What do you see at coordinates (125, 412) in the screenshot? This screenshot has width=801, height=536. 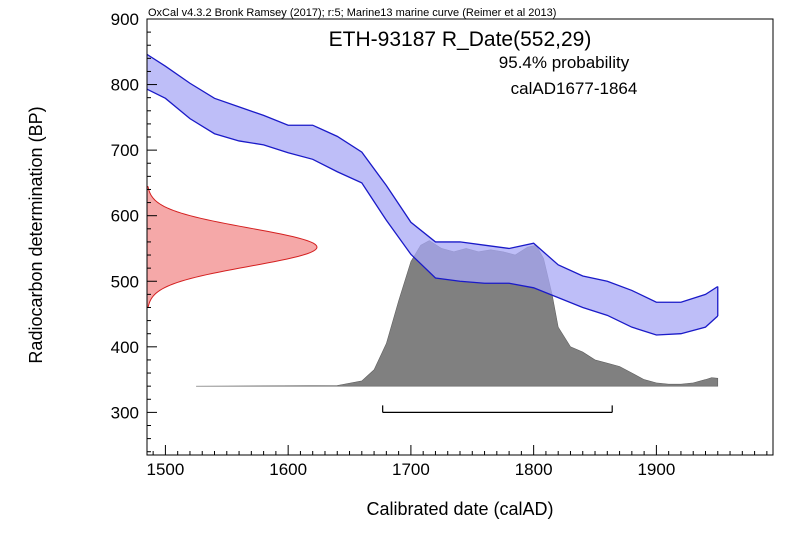 I see `y-tick-label: 300` at bounding box center [125, 412].